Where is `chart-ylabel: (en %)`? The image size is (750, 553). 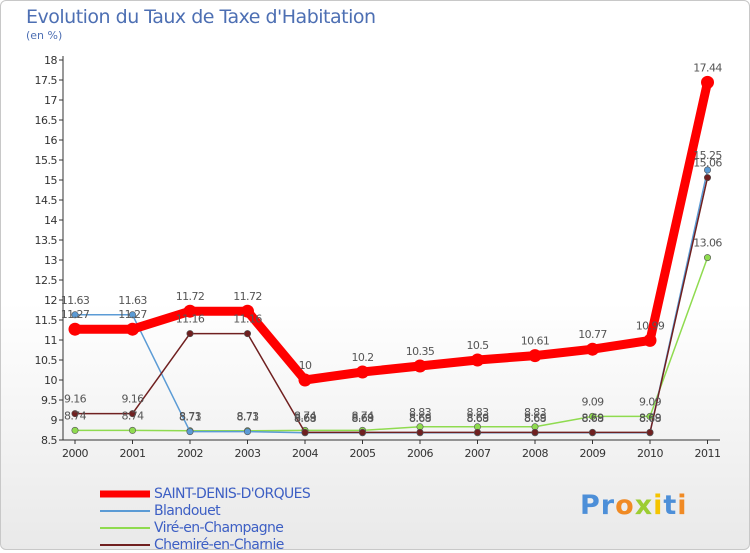
chart-ylabel: (en %) is located at coordinates (44, 35).